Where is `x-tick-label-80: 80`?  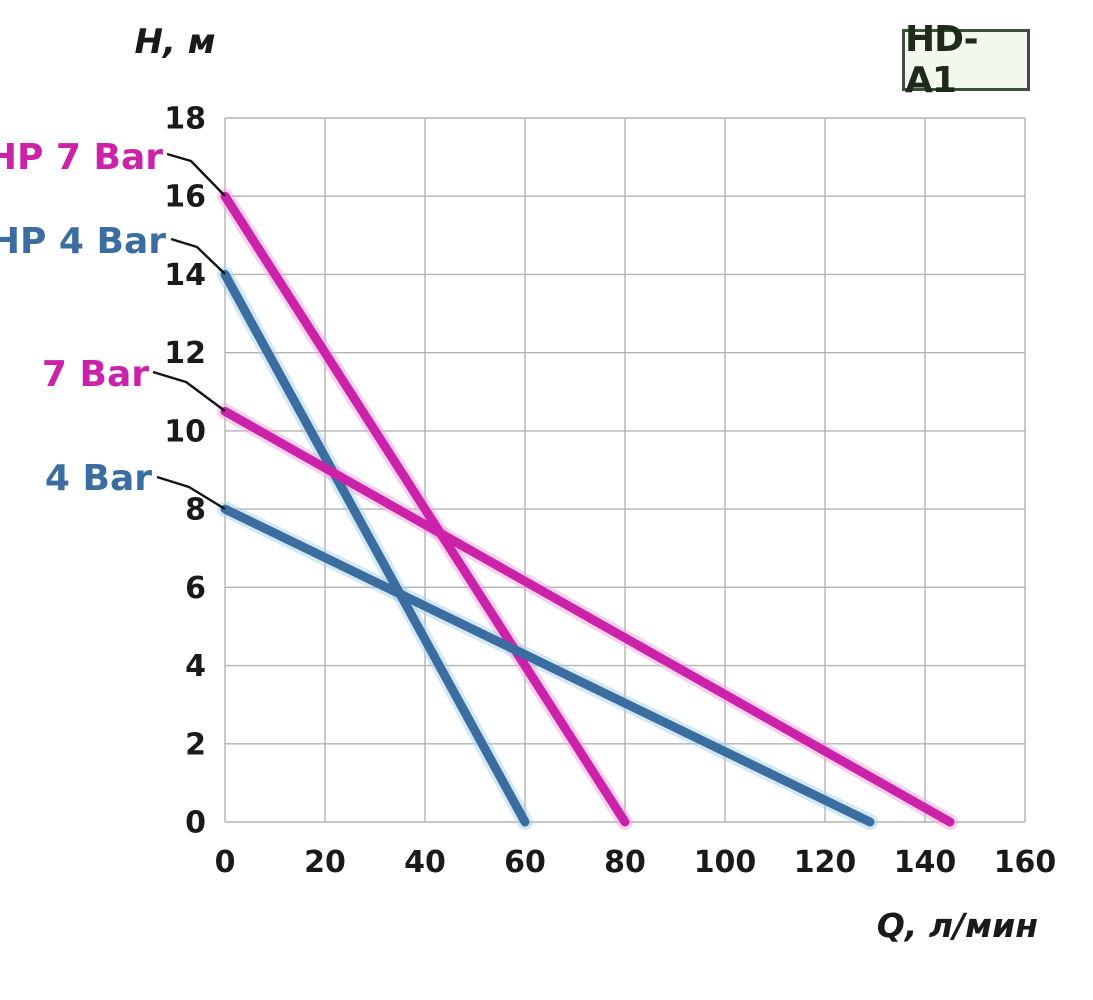
x-tick-label-80: 80 is located at coordinates (625, 862).